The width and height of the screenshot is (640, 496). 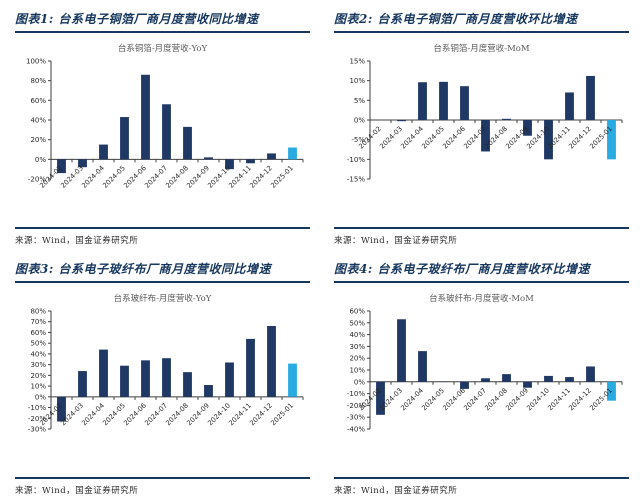 What do you see at coordinates (356, 430) in the screenshot?
I see `svg-text: -40%` at bounding box center [356, 430].